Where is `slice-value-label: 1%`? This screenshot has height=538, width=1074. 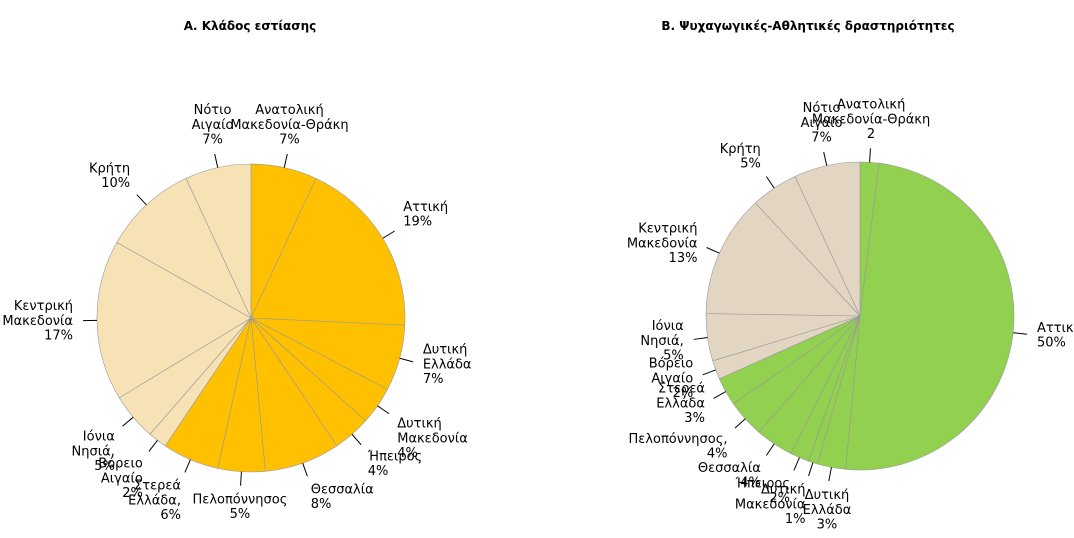
slice-value-label: 1% is located at coordinates (795, 519).